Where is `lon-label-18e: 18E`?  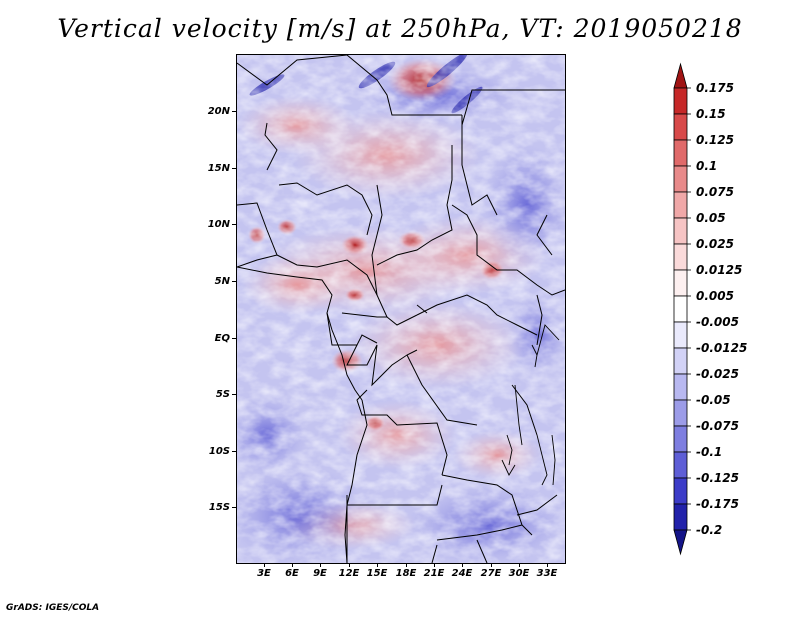 lon-label-18e: 18E is located at coordinates (406, 573).